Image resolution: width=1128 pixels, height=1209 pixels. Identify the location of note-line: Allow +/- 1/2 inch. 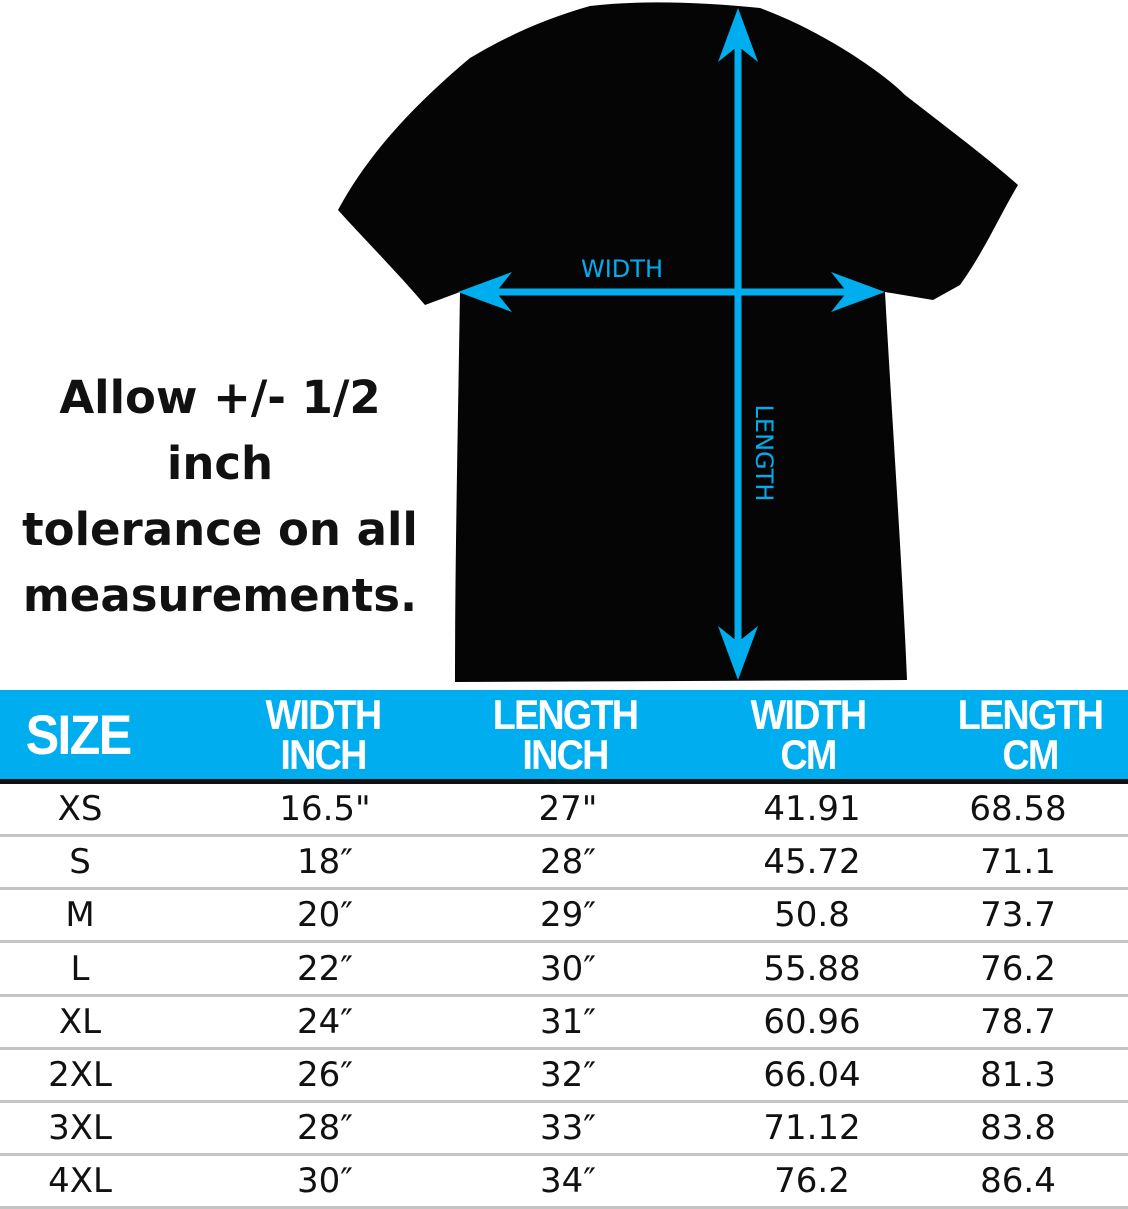
(220, 430).